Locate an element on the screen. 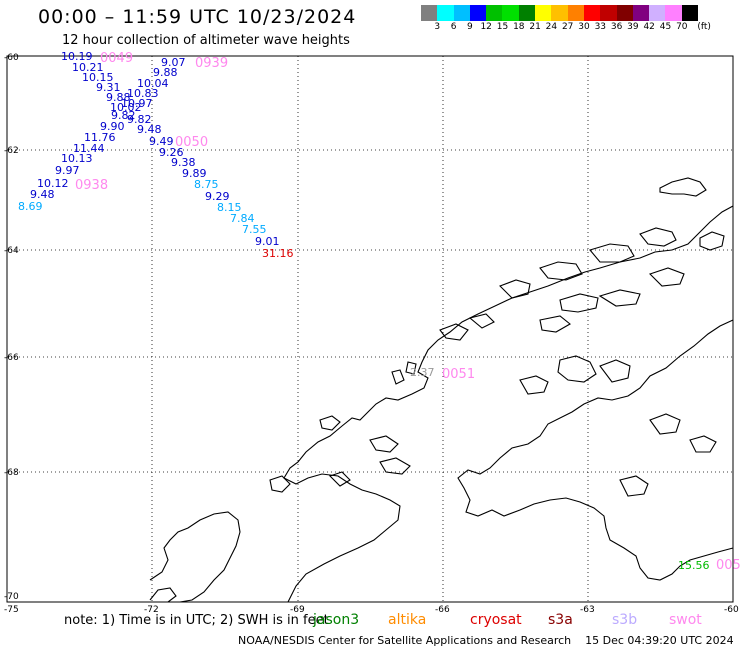 The width and height of the screenshot is (740, 650). lon-label: -72 is located at coordinates (151, 610).